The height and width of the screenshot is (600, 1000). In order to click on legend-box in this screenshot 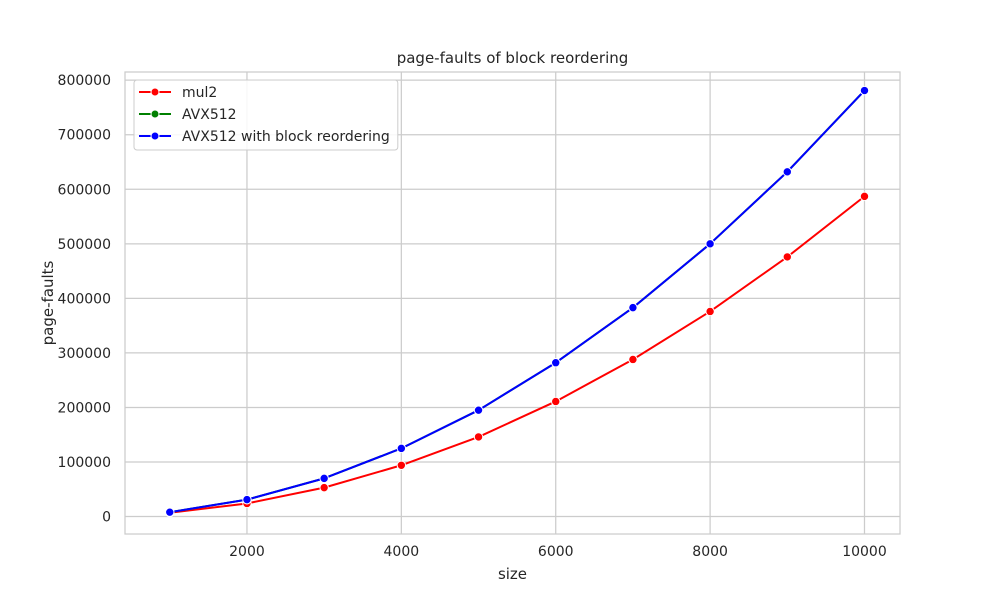, I will do `click(266, 115)`.